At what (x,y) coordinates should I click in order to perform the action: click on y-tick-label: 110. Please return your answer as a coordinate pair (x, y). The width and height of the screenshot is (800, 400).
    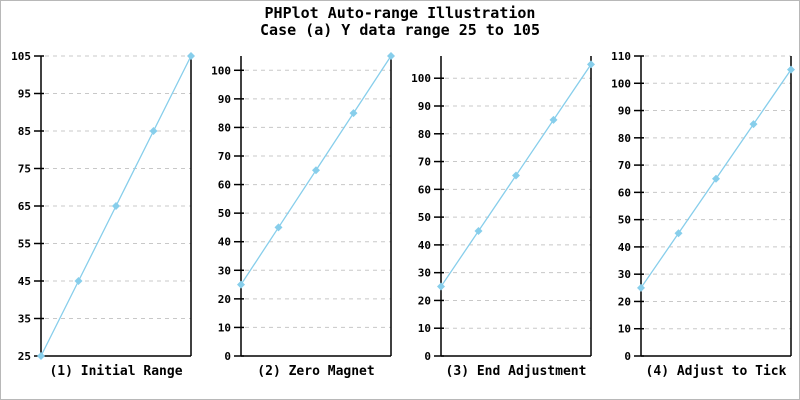
    Looking at the image, I should click on (621, 56).